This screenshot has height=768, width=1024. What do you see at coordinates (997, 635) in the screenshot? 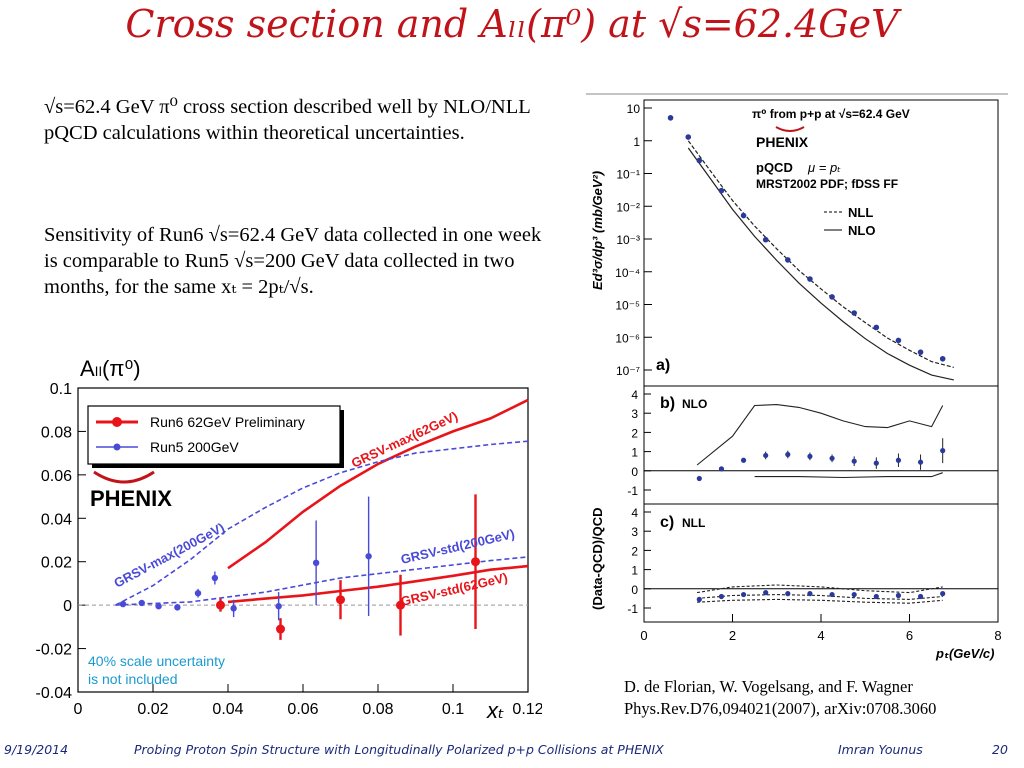
I see `pt-tick-label: 8` at bounding box center [997, 635].